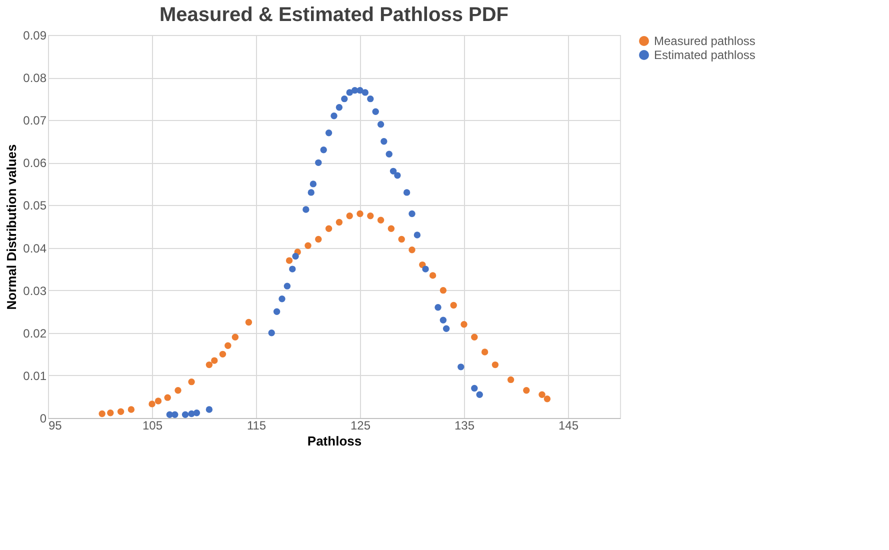 This screenshot has height=550, width=889. What do you see at coordinates (35, 163) in the screenshot?
I see `y-tick-label: 0.06` at bounding box center [35, 163].